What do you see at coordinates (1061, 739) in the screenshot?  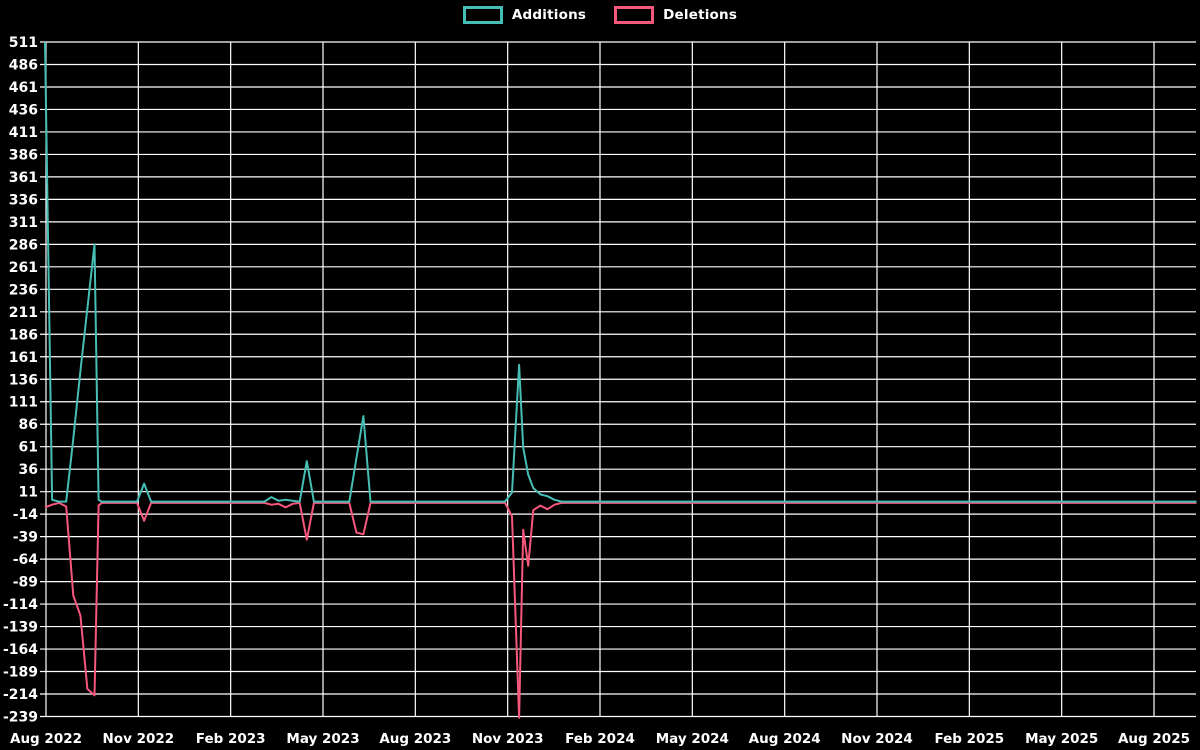 I see `x-tick-label: May 2025` at bounding box center [1061, 739].